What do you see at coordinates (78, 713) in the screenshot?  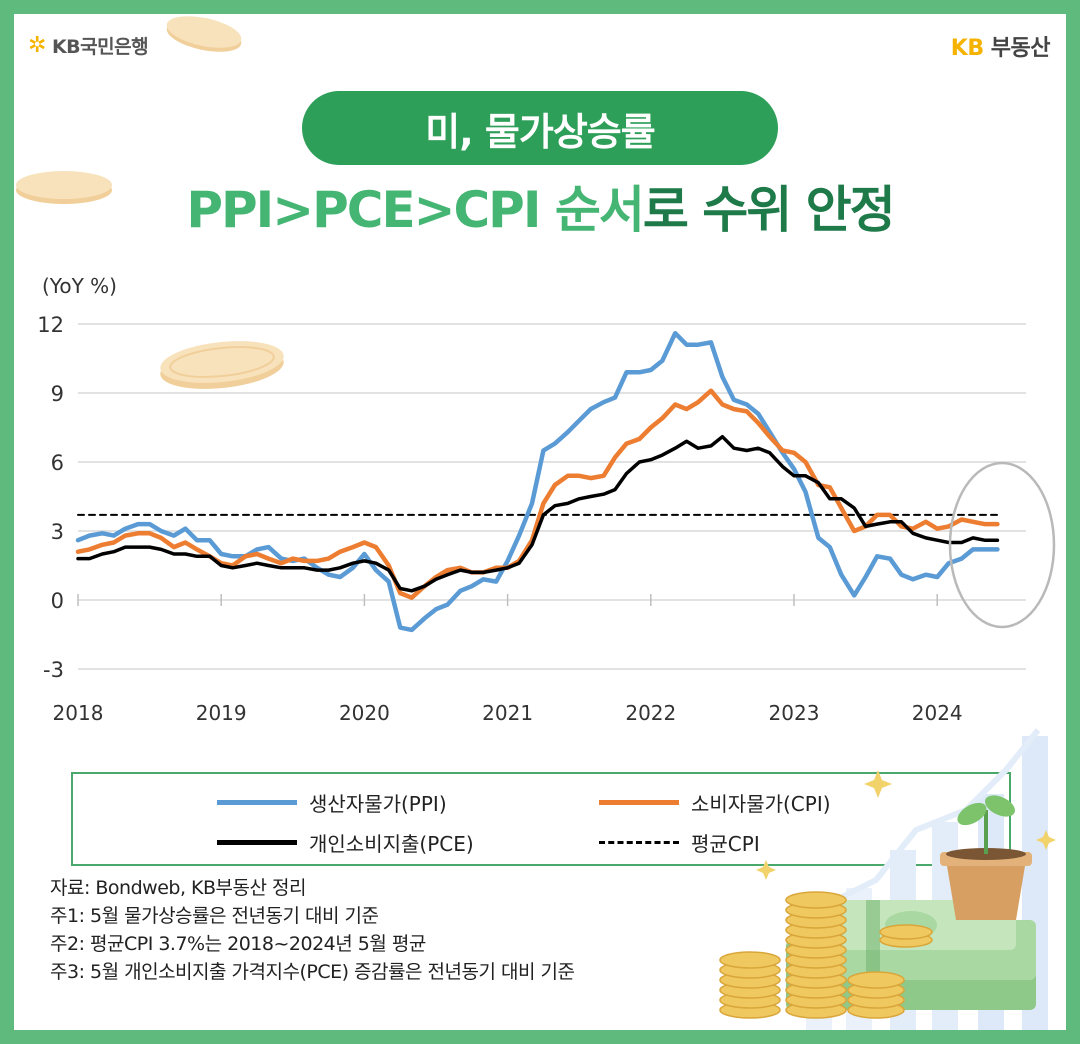 I see `x-tick-label: 2018` at bounding box center [78, 713].